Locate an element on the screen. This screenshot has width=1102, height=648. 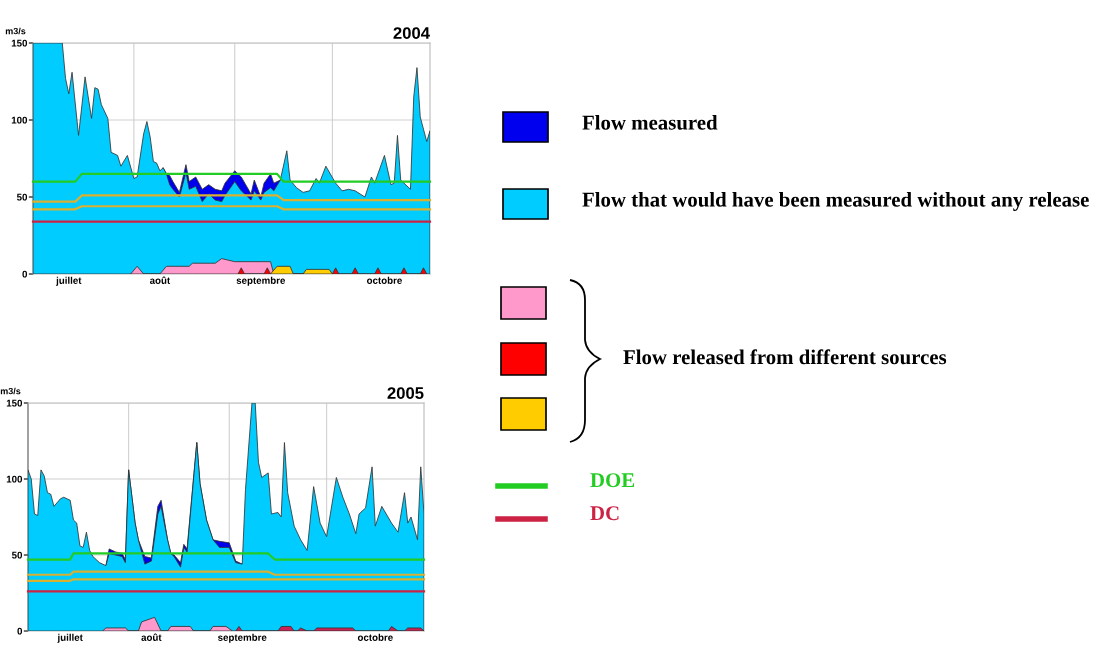
legend-label: DC is located at coordinates (604, 513).